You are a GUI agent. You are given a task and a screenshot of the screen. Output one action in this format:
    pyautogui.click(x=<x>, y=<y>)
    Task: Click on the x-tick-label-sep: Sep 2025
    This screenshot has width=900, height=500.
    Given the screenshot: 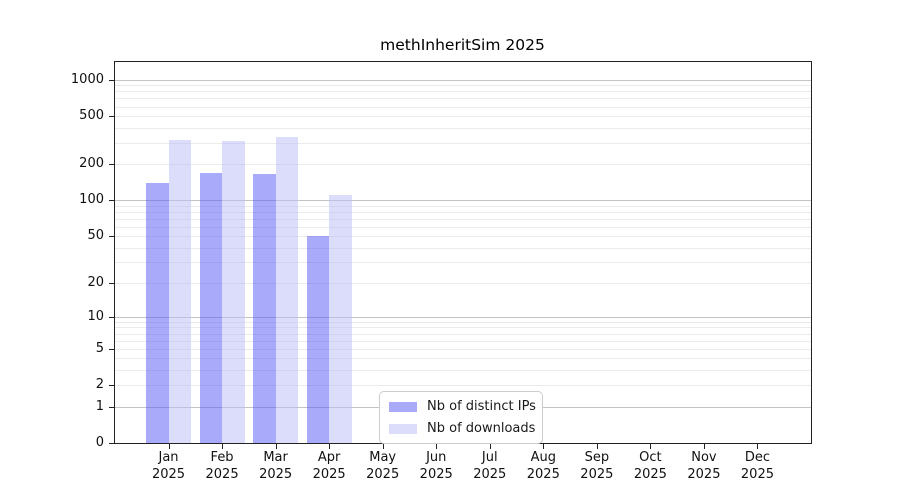 What is the action you would take?
    pyautogui.click(x=597, y=466)
    